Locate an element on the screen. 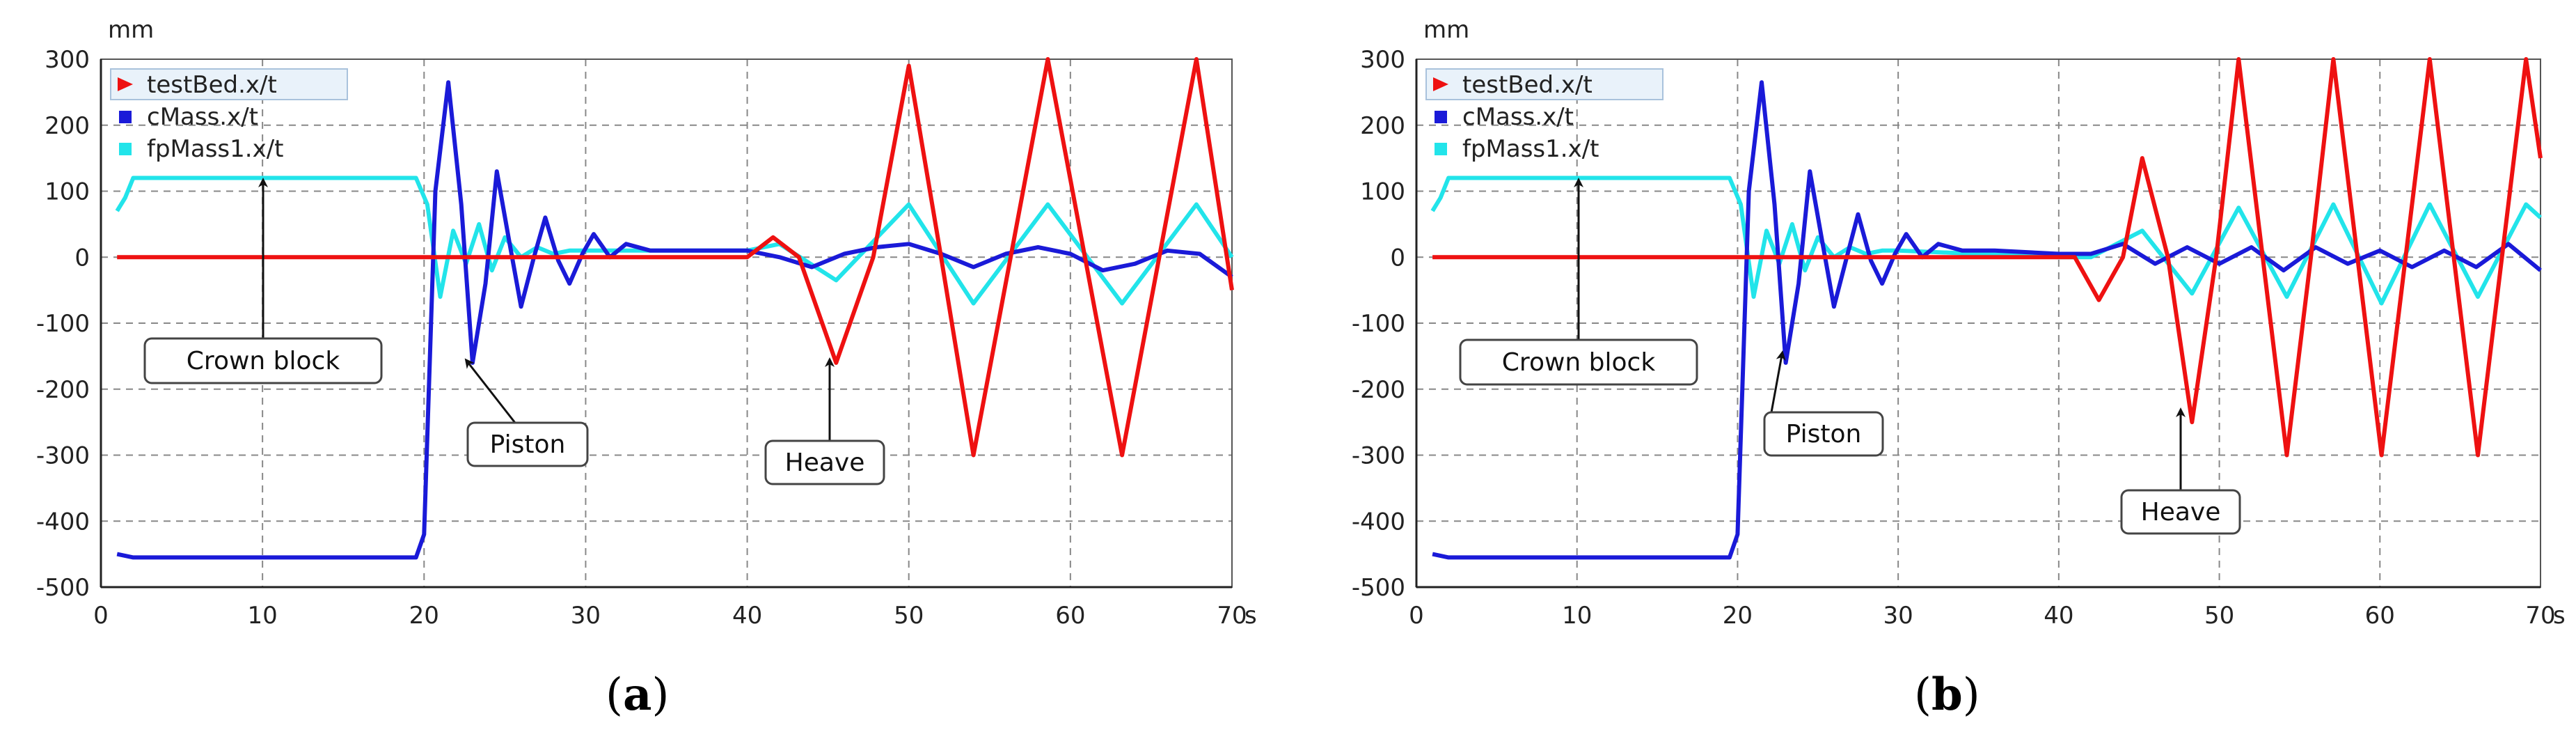  chart-a-legend: testBed.x/t cMass.x/t fpMass1.x/t is located at coordinates (229, 116).